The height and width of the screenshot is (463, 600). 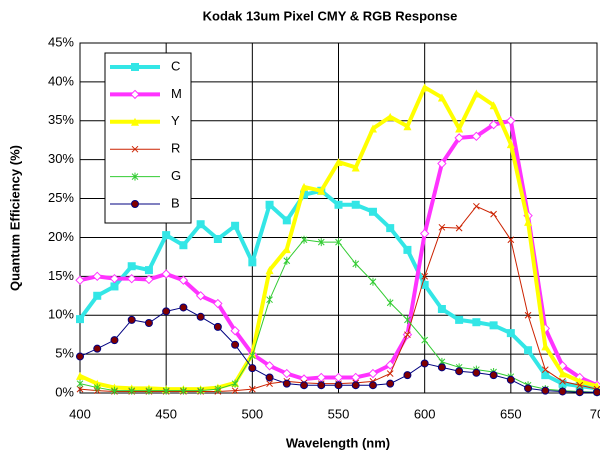 What do you see at coordinates (64, 353) in the screenshot?
I see `y-tick-label: 5%` at bounding box center [64, 353].